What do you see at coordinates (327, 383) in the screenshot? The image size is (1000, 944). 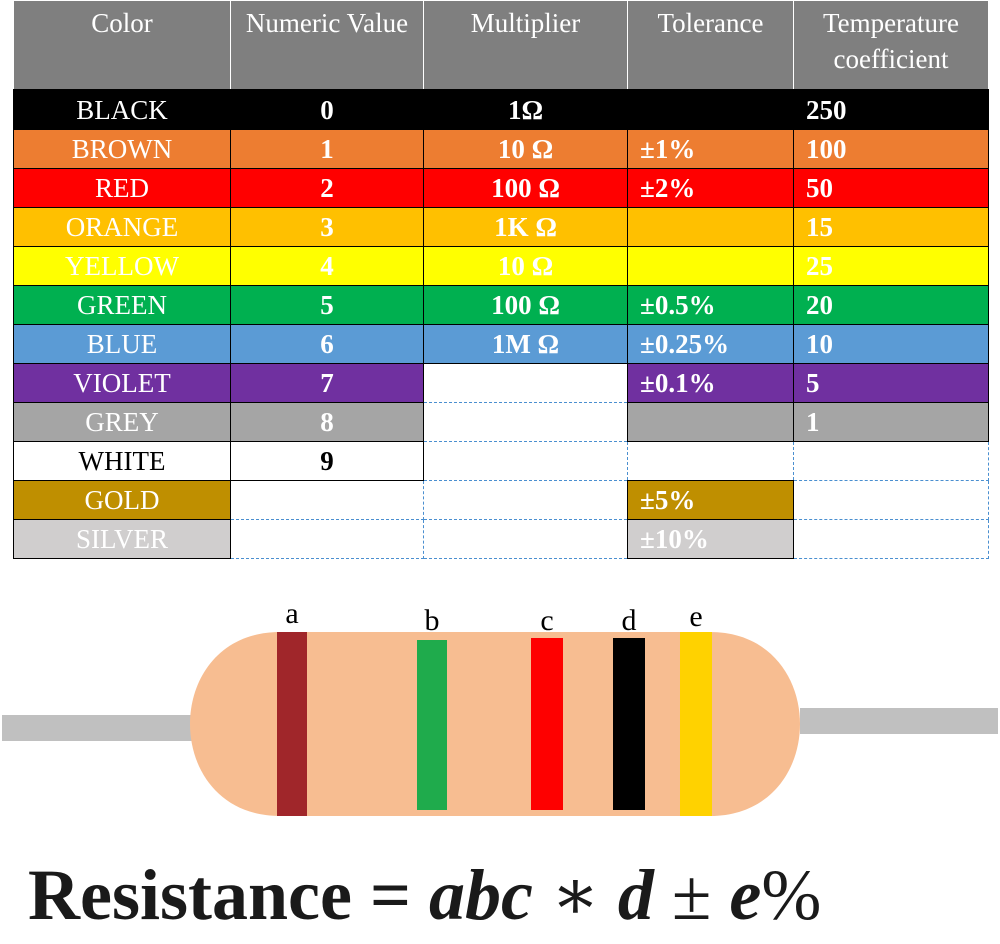 I see `numeric-value-cell: 7` at bounding box center [327, 383].